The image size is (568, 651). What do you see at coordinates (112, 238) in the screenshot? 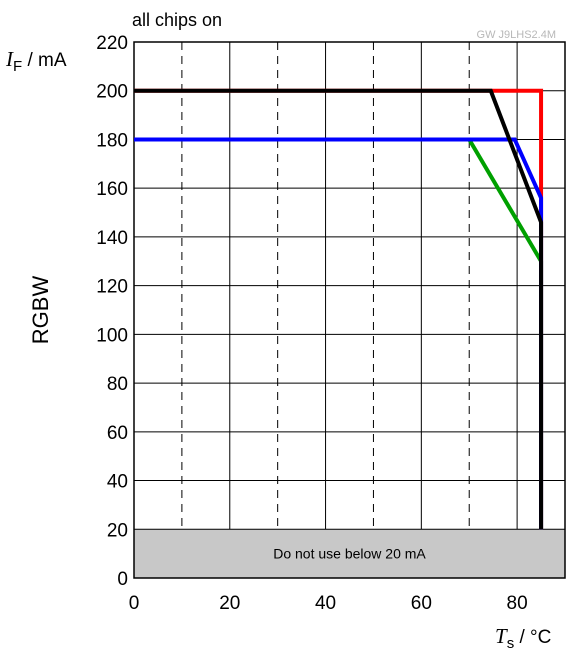
I see `y-tick-label: 140` at bounding box center [112, 238].